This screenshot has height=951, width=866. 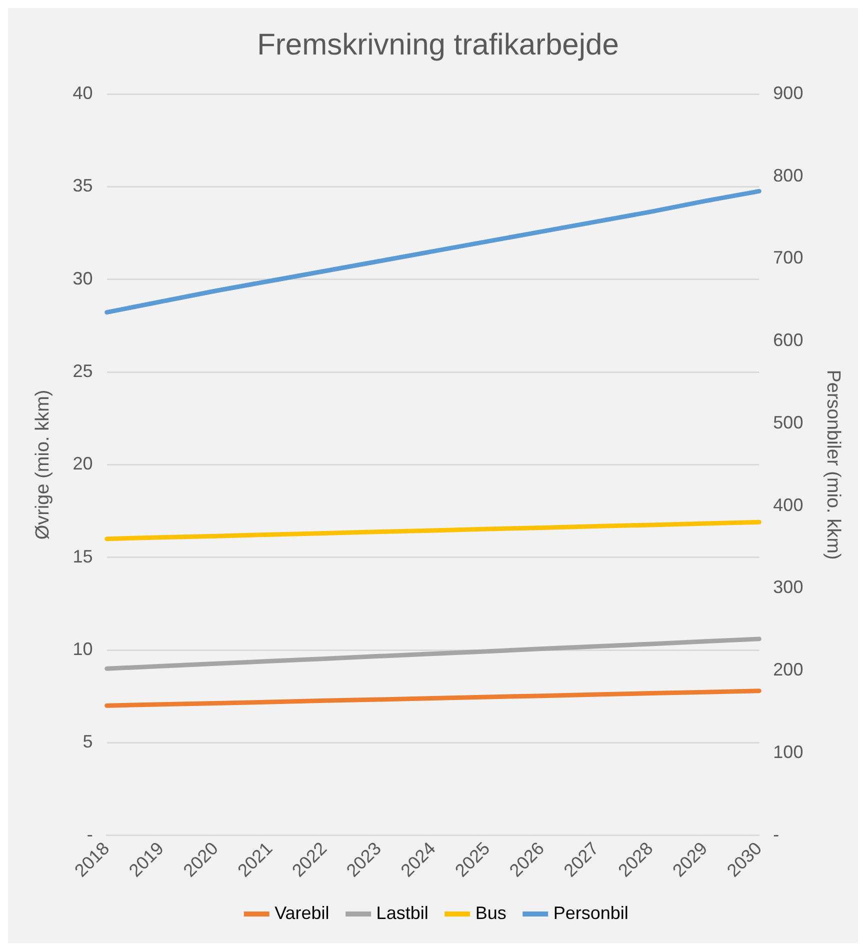 I want to click on y2-tick-label: 900, so click(x=788, y=92).